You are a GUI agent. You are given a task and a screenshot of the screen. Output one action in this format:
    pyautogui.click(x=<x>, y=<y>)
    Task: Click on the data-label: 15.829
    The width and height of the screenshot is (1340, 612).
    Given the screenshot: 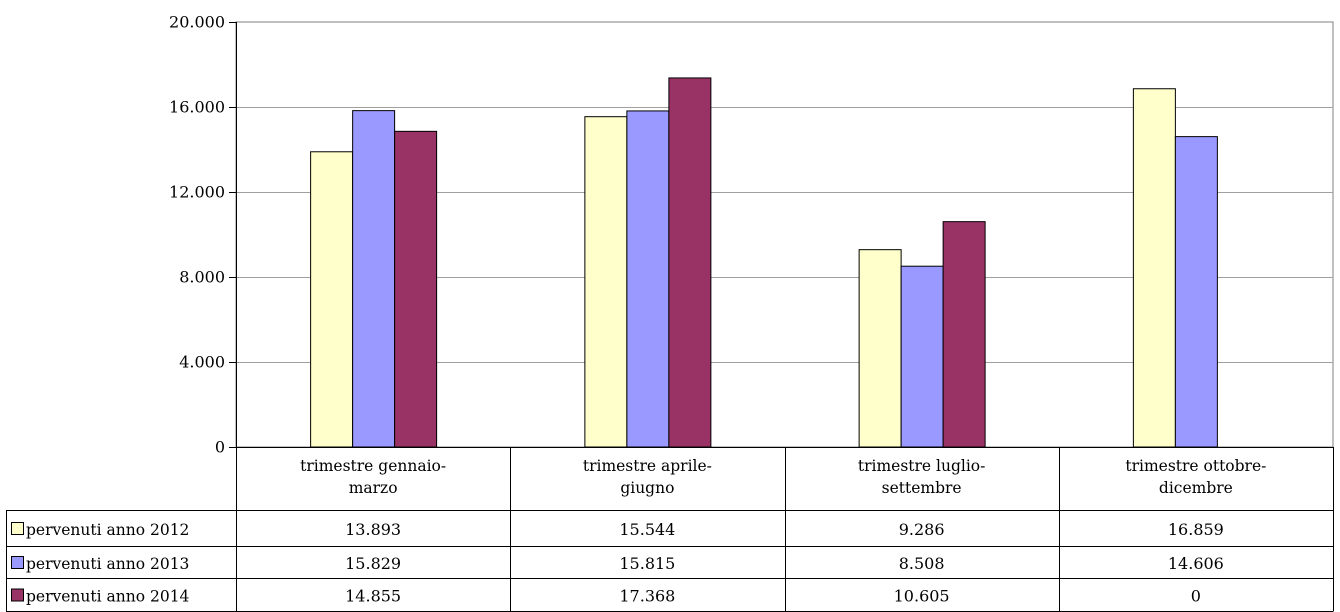 What is the action you would take?
    pyautogui.click(x=373, y=563)
    